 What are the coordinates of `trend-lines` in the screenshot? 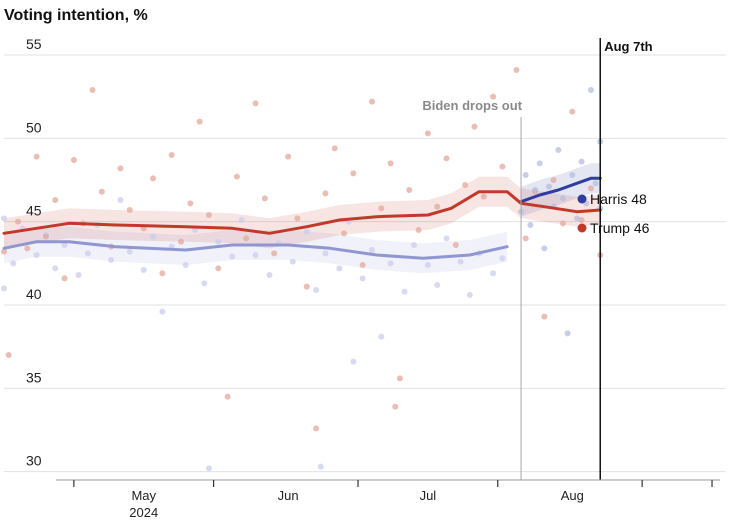 It's located at (302, 218).